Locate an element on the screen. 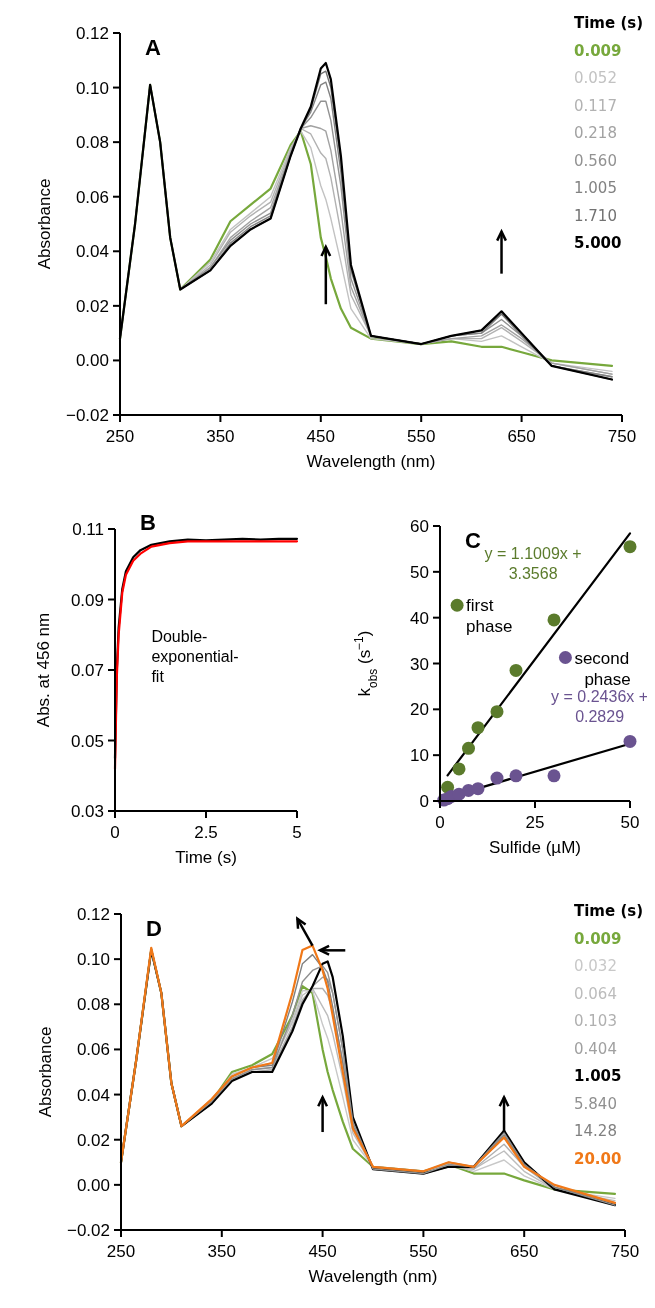 The image size is (655, 1308). x-tick-label: 25 is located at coordinates (535, 822).